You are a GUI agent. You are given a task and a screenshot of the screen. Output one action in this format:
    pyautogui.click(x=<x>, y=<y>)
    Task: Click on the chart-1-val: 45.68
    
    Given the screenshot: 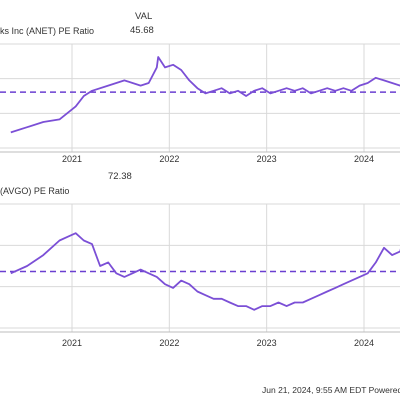 What is the action you would take?
    pyautogui.click(x=142, y=30)
    